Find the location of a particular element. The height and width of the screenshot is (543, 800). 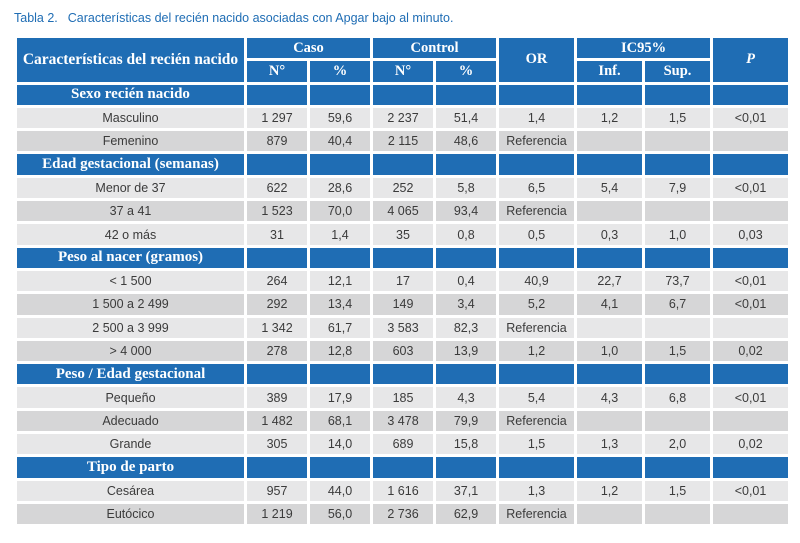

caso-pct-cell: 70,0 is located at coordinates (340, 211).